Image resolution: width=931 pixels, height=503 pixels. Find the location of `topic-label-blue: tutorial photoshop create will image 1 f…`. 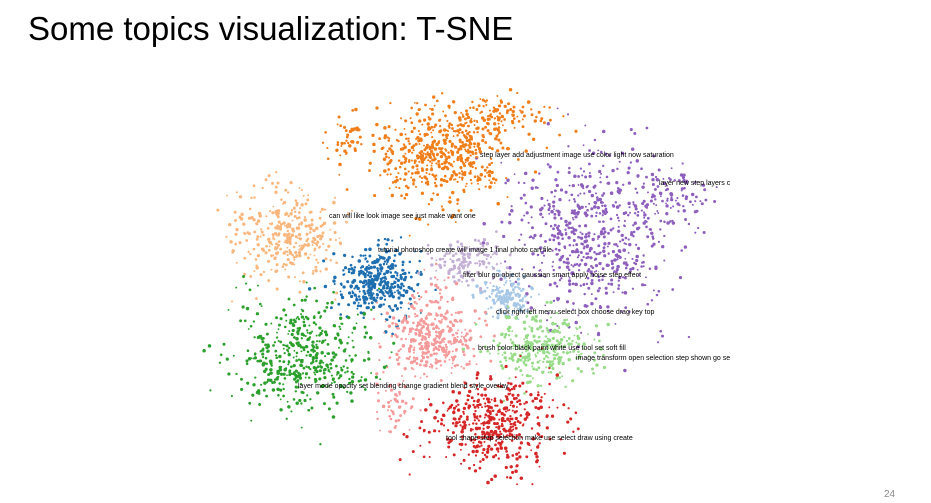

topic-label-blue: tutorial photoshop create will image 1 f… is located at coordinates (465, 250).